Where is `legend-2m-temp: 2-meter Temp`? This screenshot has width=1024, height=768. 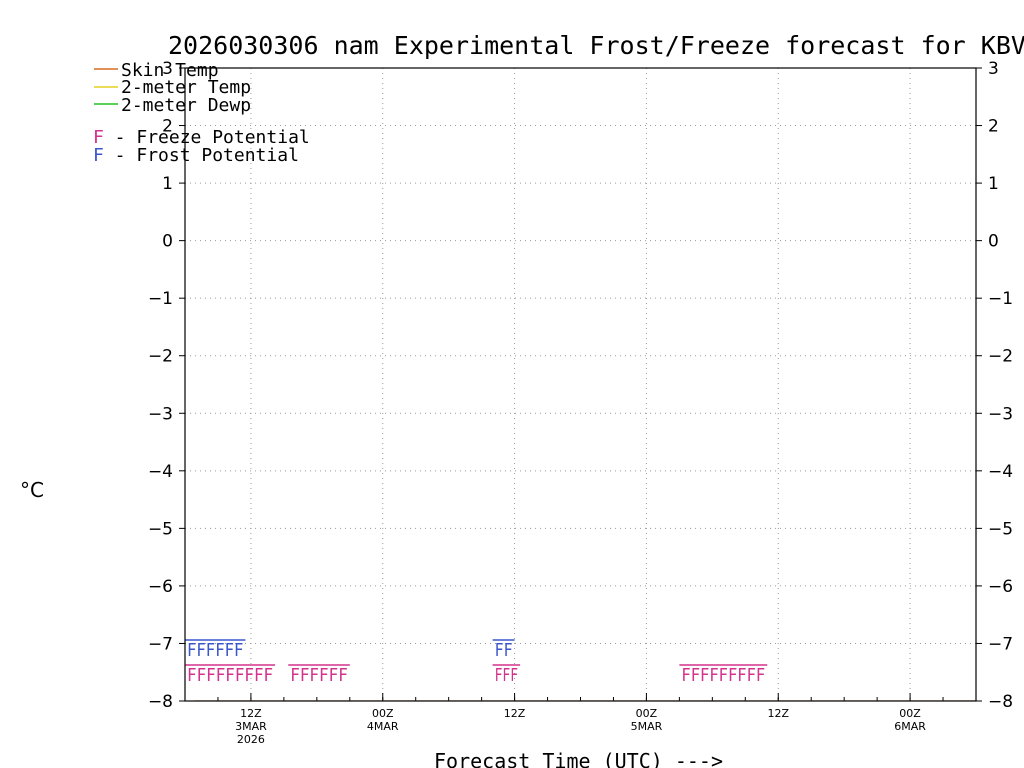 legend-2m-temp: 2-meter Temp is located at coordinates (186, 87).